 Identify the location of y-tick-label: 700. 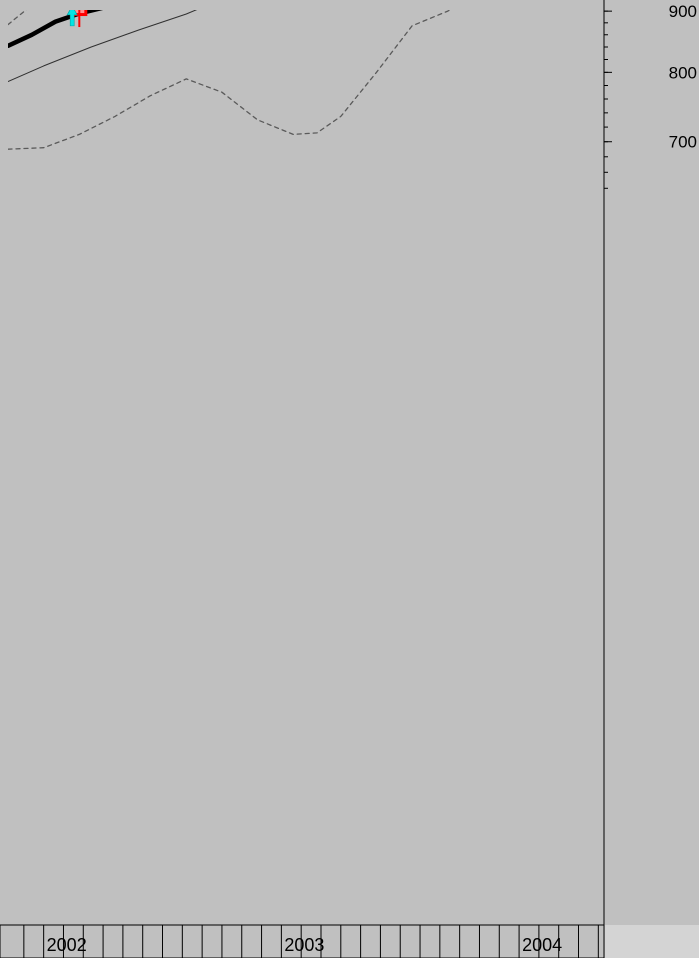
(683, 142).